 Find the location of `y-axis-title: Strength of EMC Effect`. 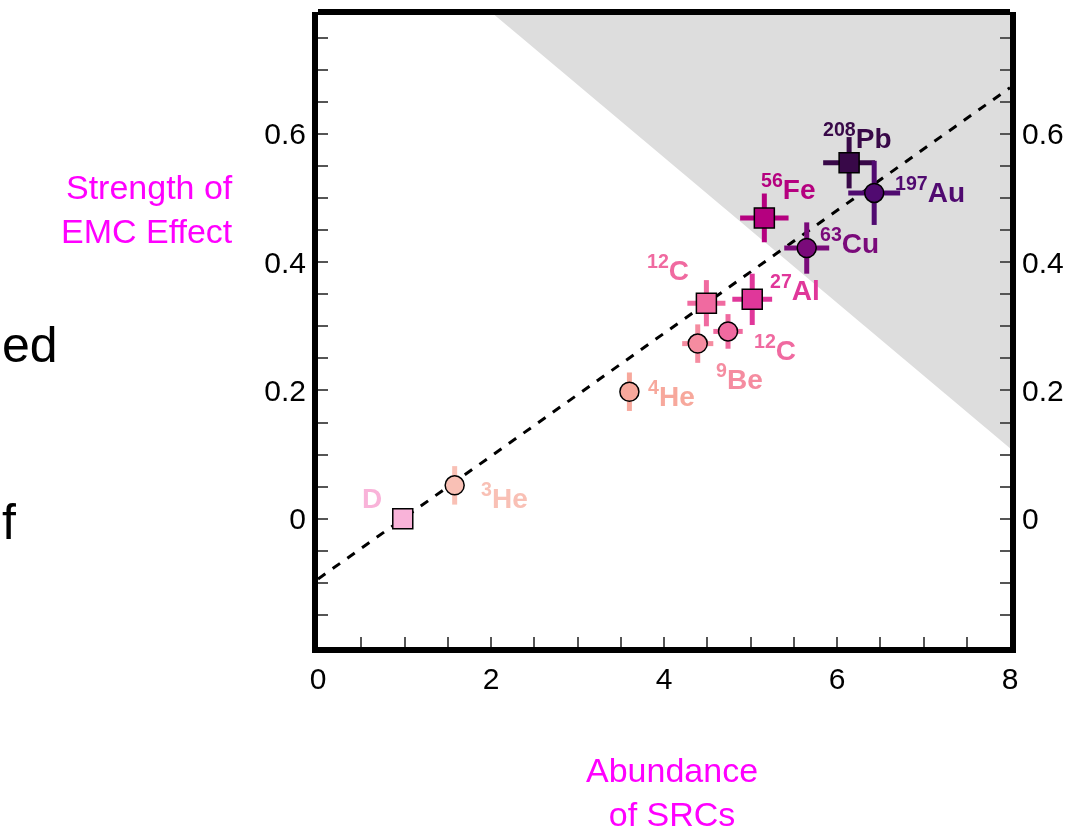

y-axis-title: Strength of EMC Effect is located at coordinates (147, 209).